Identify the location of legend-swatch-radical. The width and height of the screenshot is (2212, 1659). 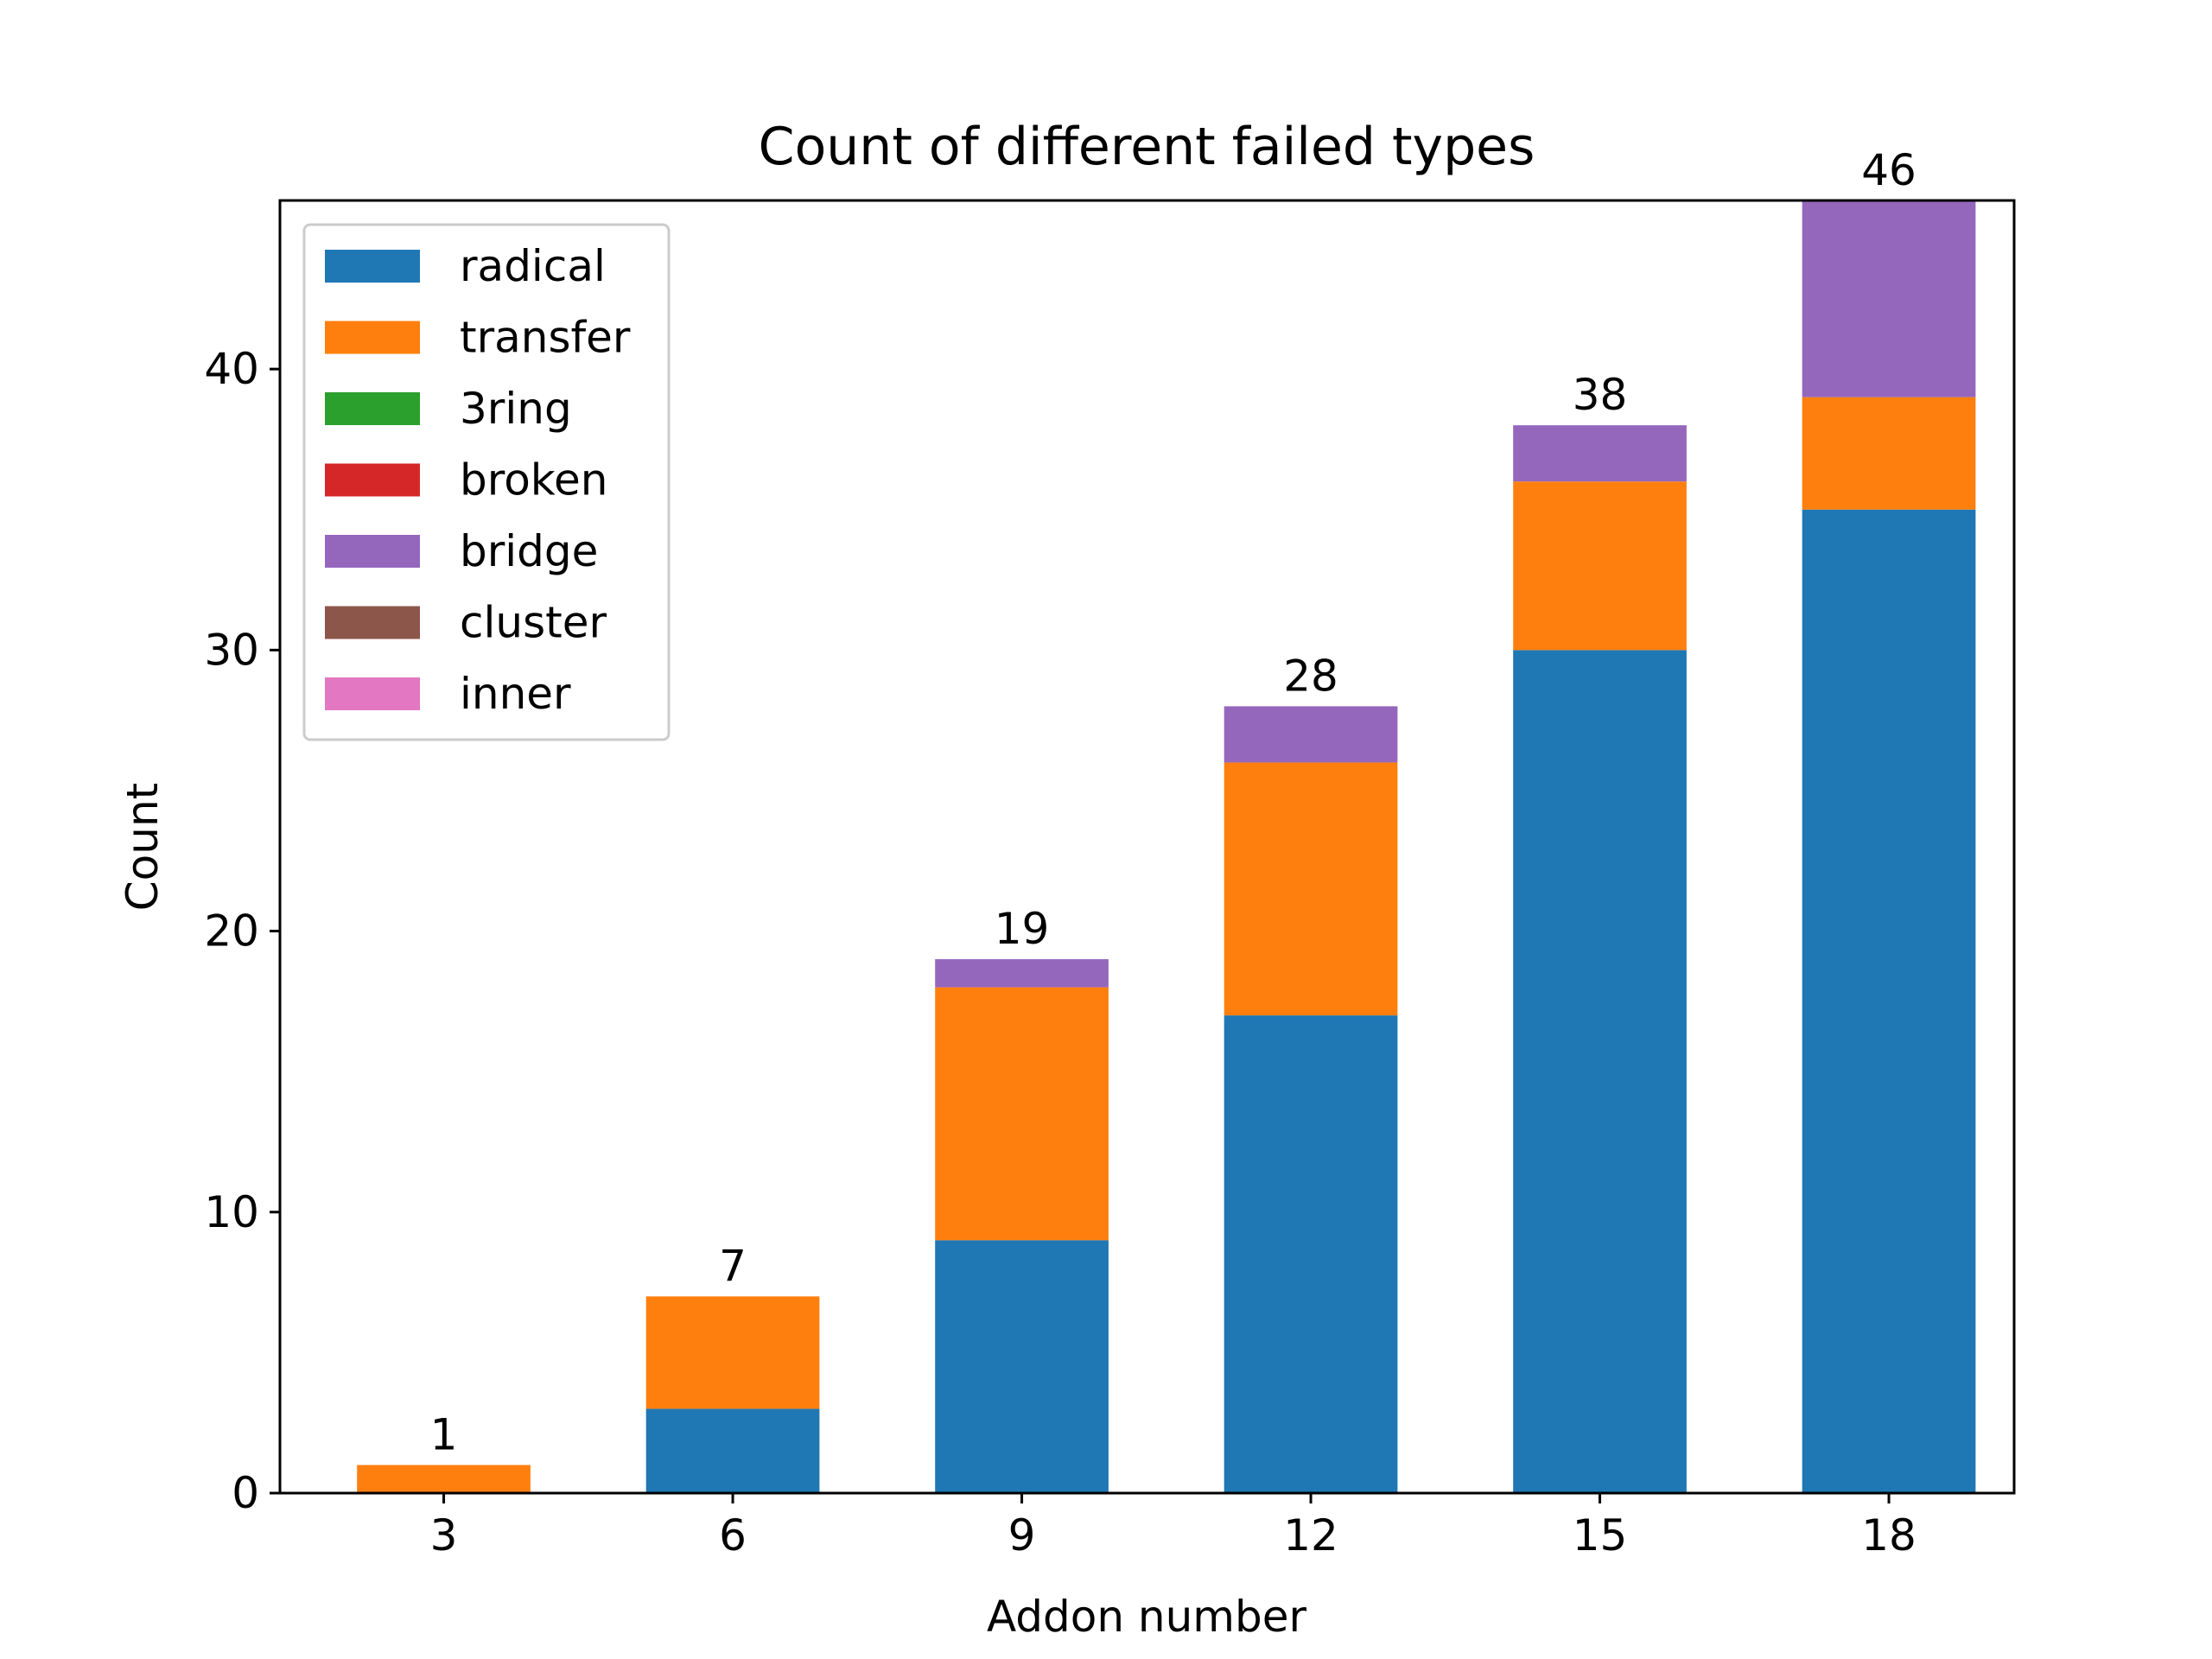
(372, 266).